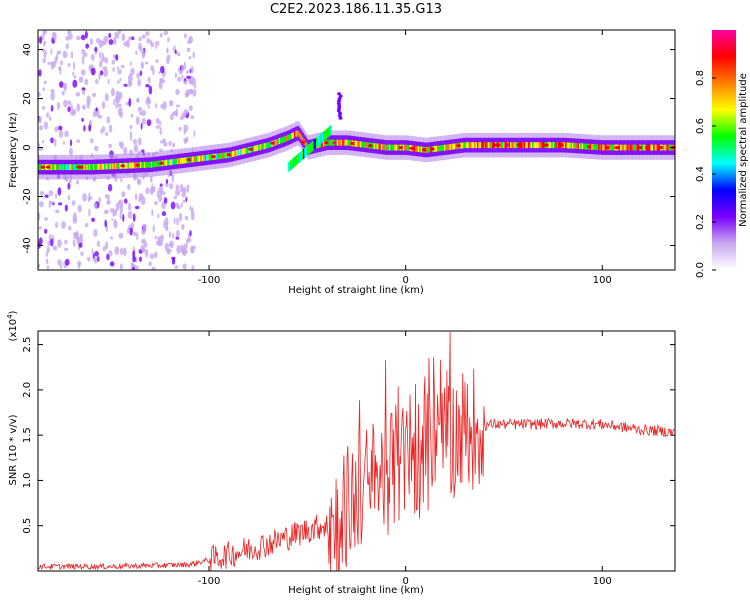  Describe the element at coordinates (405, 581) in the screenshot. I see `snr-x-tick-label: 0` at that location.